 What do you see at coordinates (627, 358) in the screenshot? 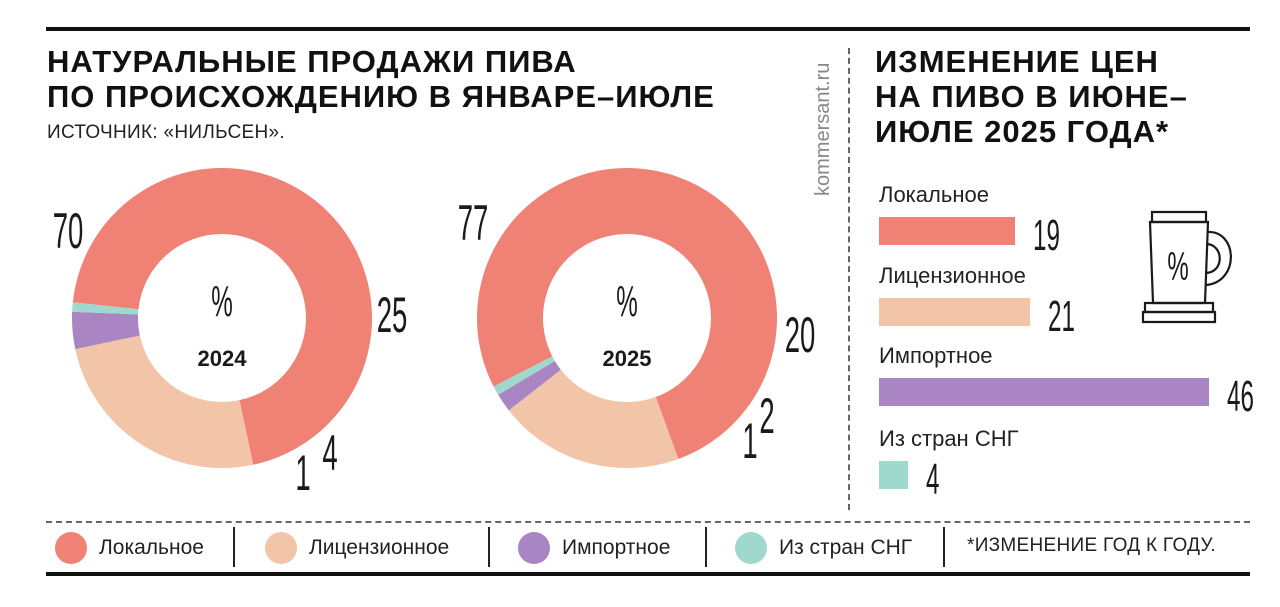
I see `donut-2025-year-label: 2025` at bounding box center [627, 358].